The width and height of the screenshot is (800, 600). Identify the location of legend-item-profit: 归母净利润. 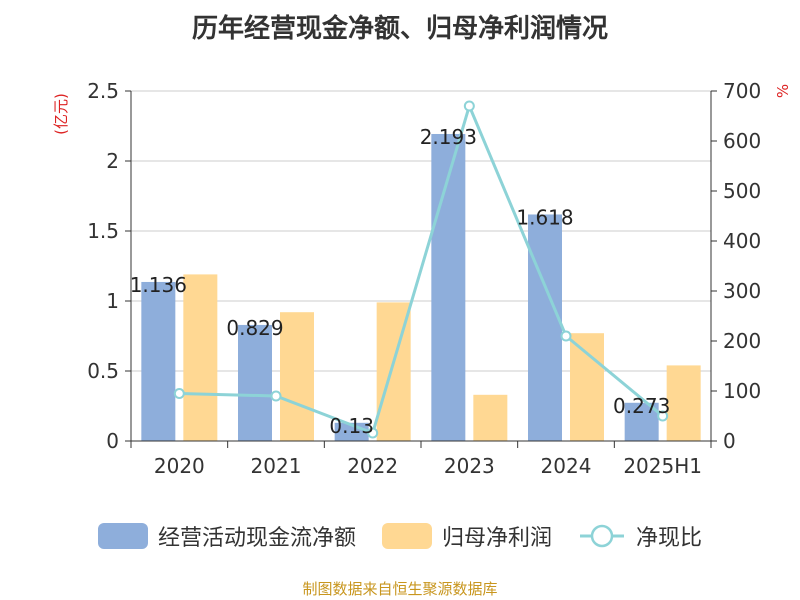
(466, 536).